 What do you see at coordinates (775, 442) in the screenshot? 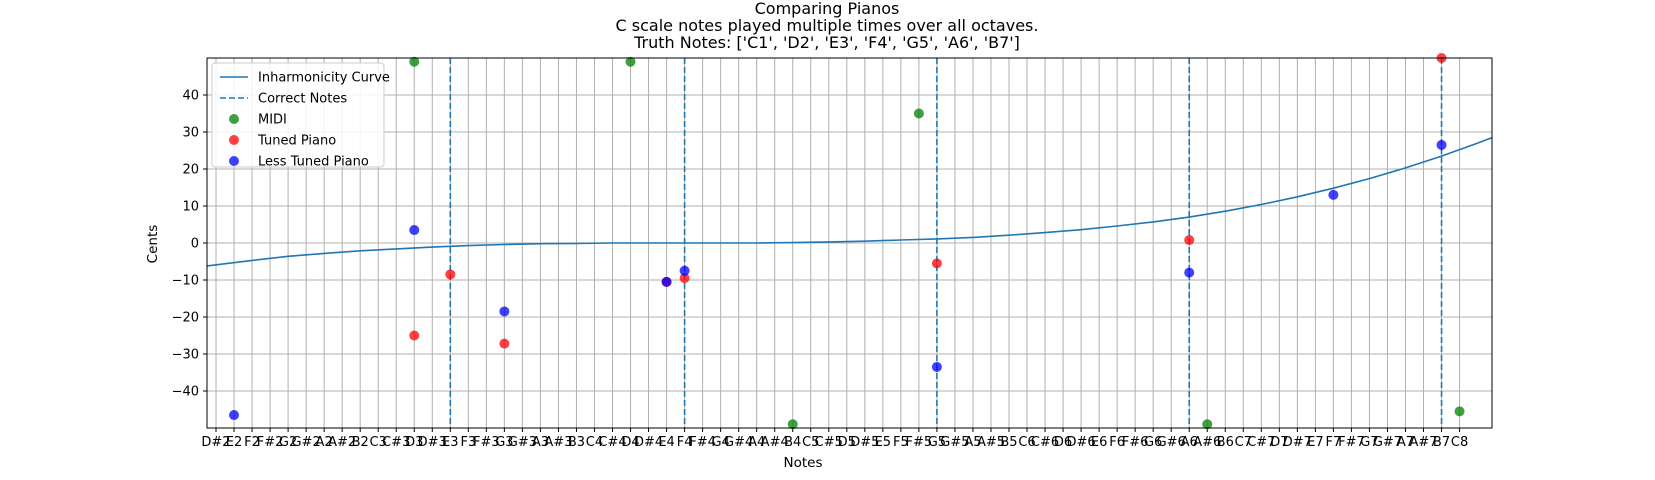
I see `x-tick-label: A#4` at bounding box center [775, 442].